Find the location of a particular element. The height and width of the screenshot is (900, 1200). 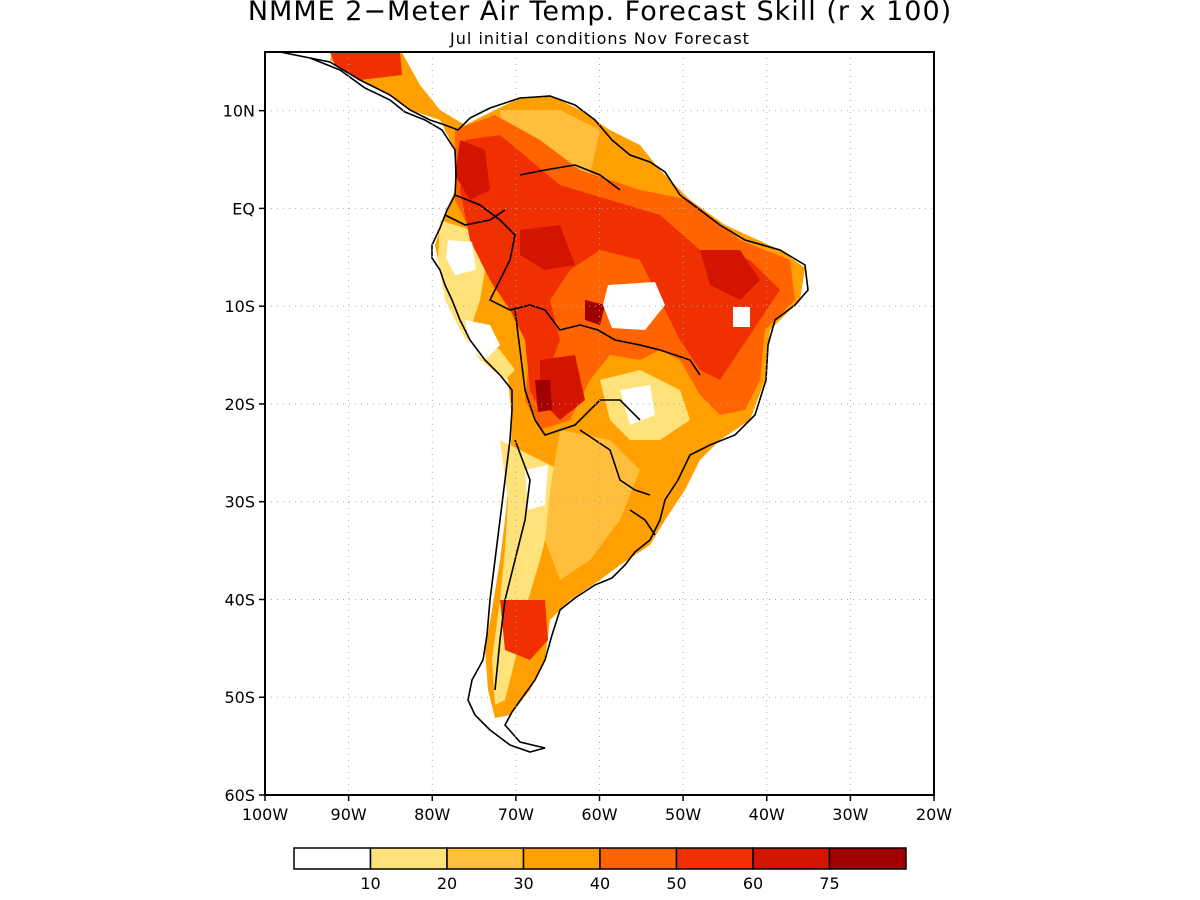

lat-tick-label: 10S is located at coordinates (239, 306).